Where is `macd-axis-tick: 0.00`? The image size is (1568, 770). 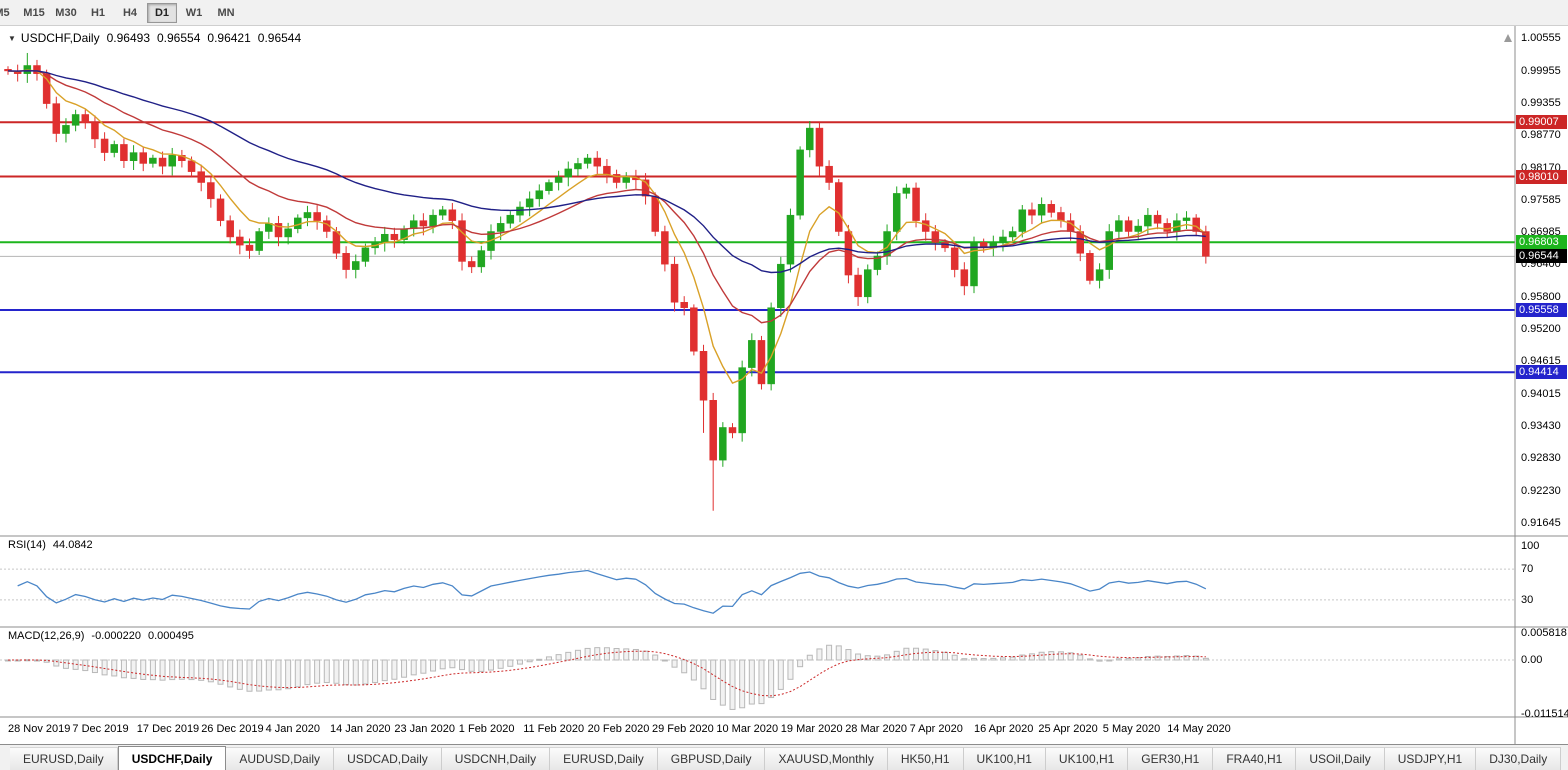 macd-axis-tick: 0.00 is located at coordinates (1532, 660).